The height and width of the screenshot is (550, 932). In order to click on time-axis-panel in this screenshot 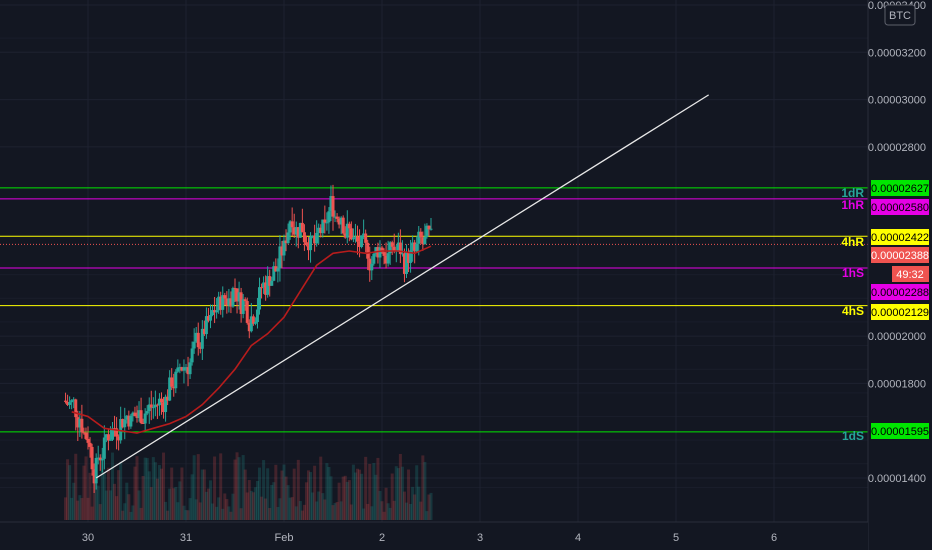, I will do `click(434, 536)`.